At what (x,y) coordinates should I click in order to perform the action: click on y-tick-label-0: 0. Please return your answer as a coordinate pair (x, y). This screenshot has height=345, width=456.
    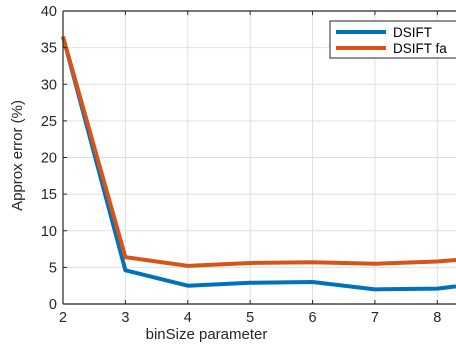
    Looking at the image, I should click on (53, 305).